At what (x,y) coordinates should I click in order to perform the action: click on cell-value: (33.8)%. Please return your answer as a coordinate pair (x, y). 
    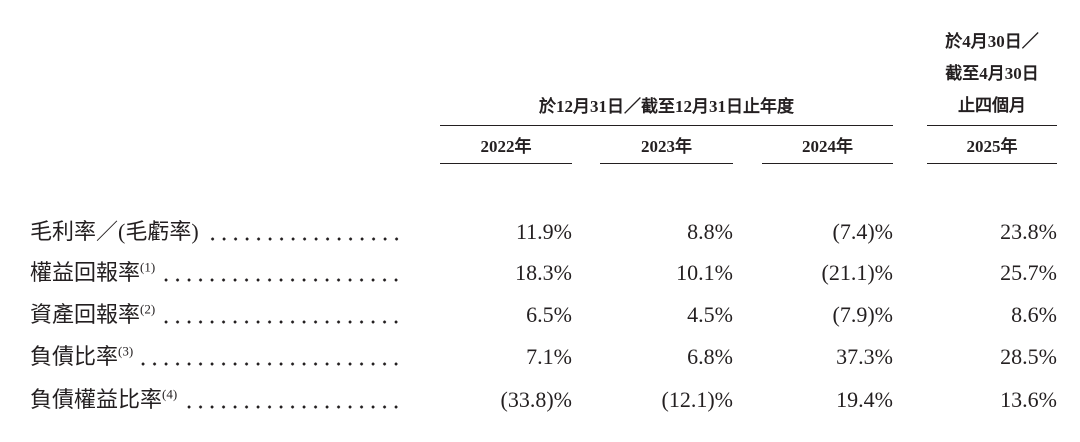
    Looking at the image, I should click on (536, 399).